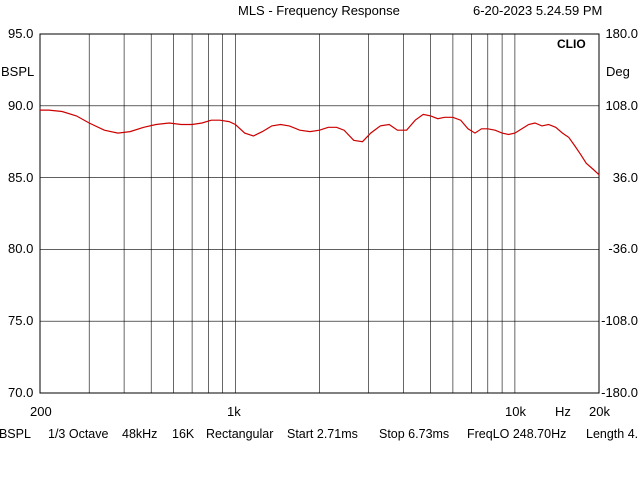 The width and height of the screenshot is (640, 480). What do you see at coordinates (183, 434) in the screenshot?
I see `footer-fft-size: 16K` at bounding box center [183, 434].